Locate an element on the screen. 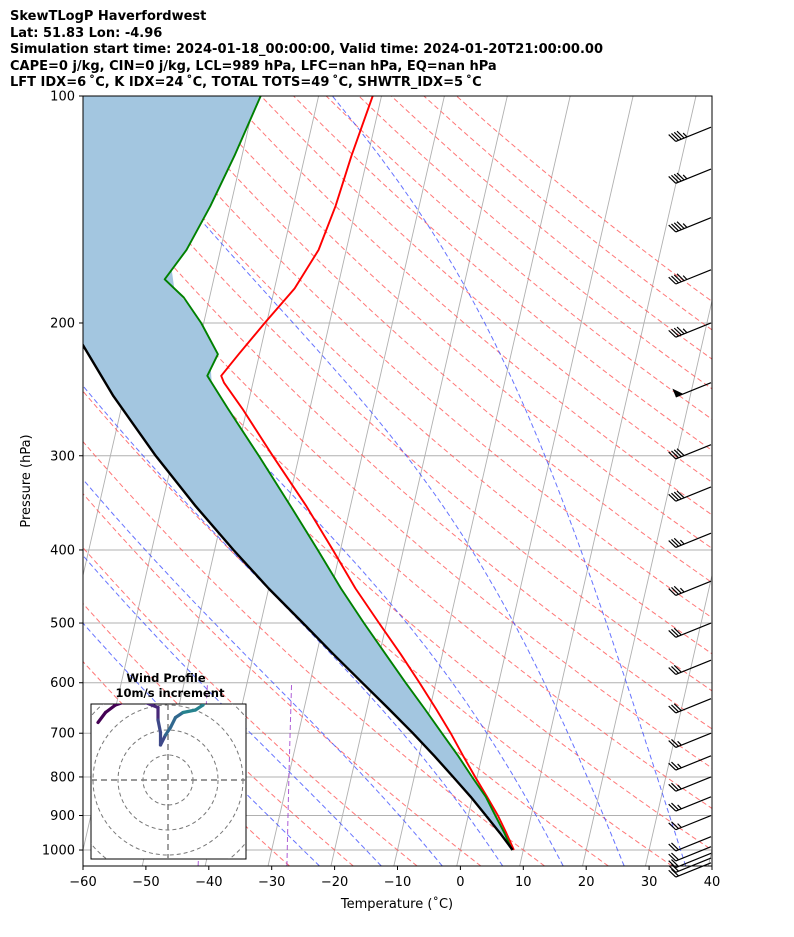 Image resolution: width=794 pixels, height=937 pixels. moist-adiabat is located at coordinates (201, 744).